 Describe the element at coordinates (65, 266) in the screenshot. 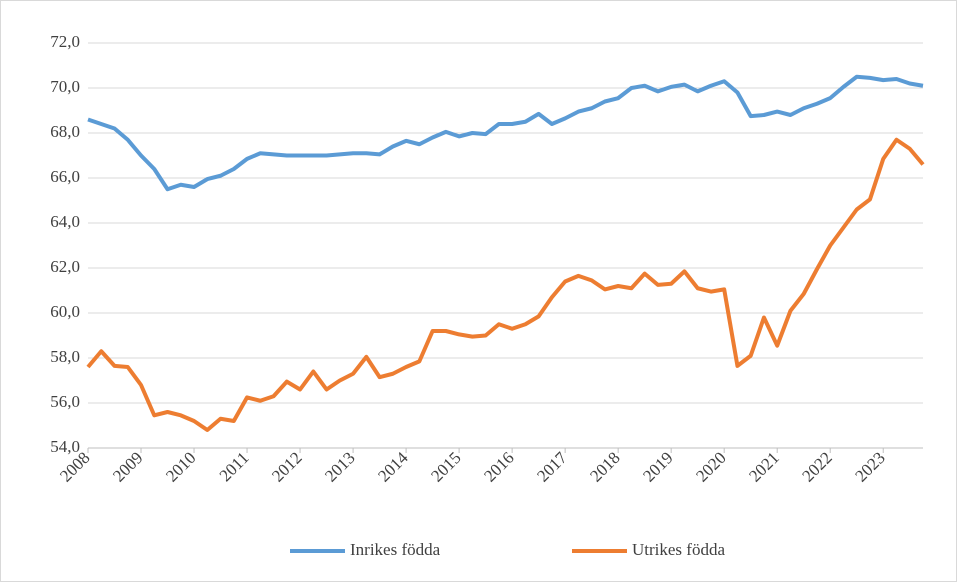

I see `y-tick-label: 62,0` at that location.